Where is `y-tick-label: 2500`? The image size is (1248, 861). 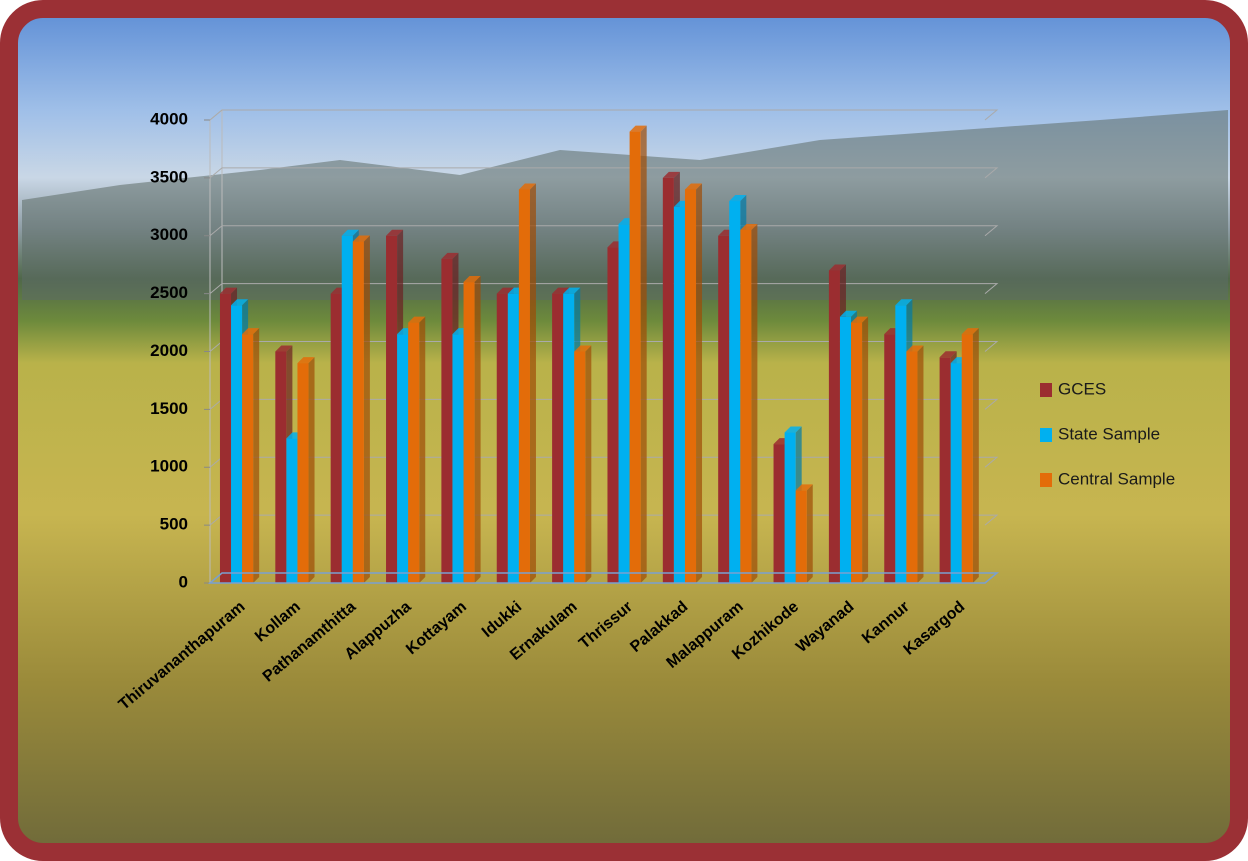
y-tick-label: 2500 is located at coordinates (169, 292).